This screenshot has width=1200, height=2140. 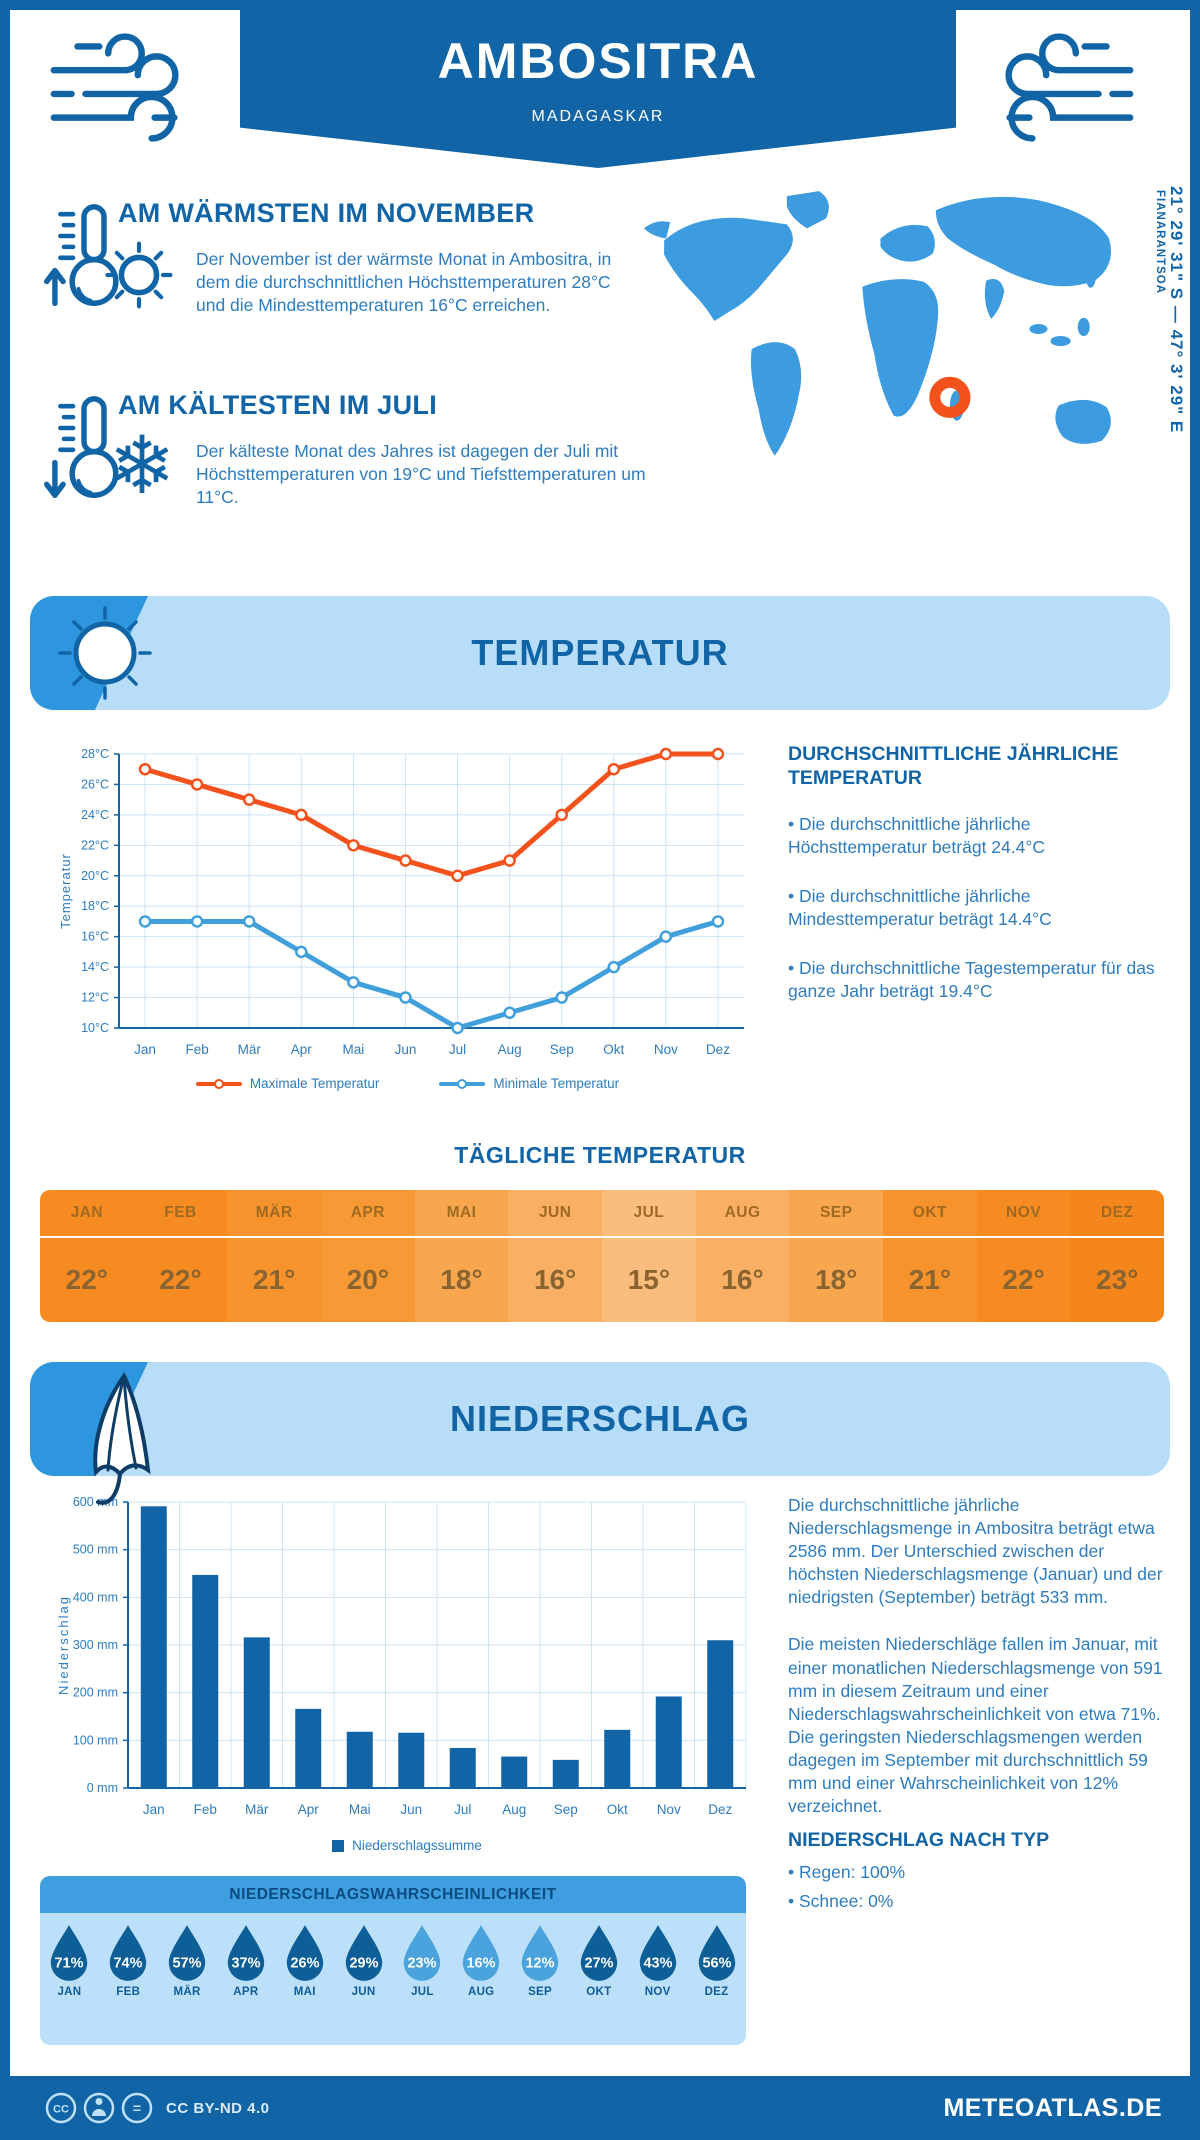 I want to click on raindrop-icon: 74%, so click(x=128, y=1953).